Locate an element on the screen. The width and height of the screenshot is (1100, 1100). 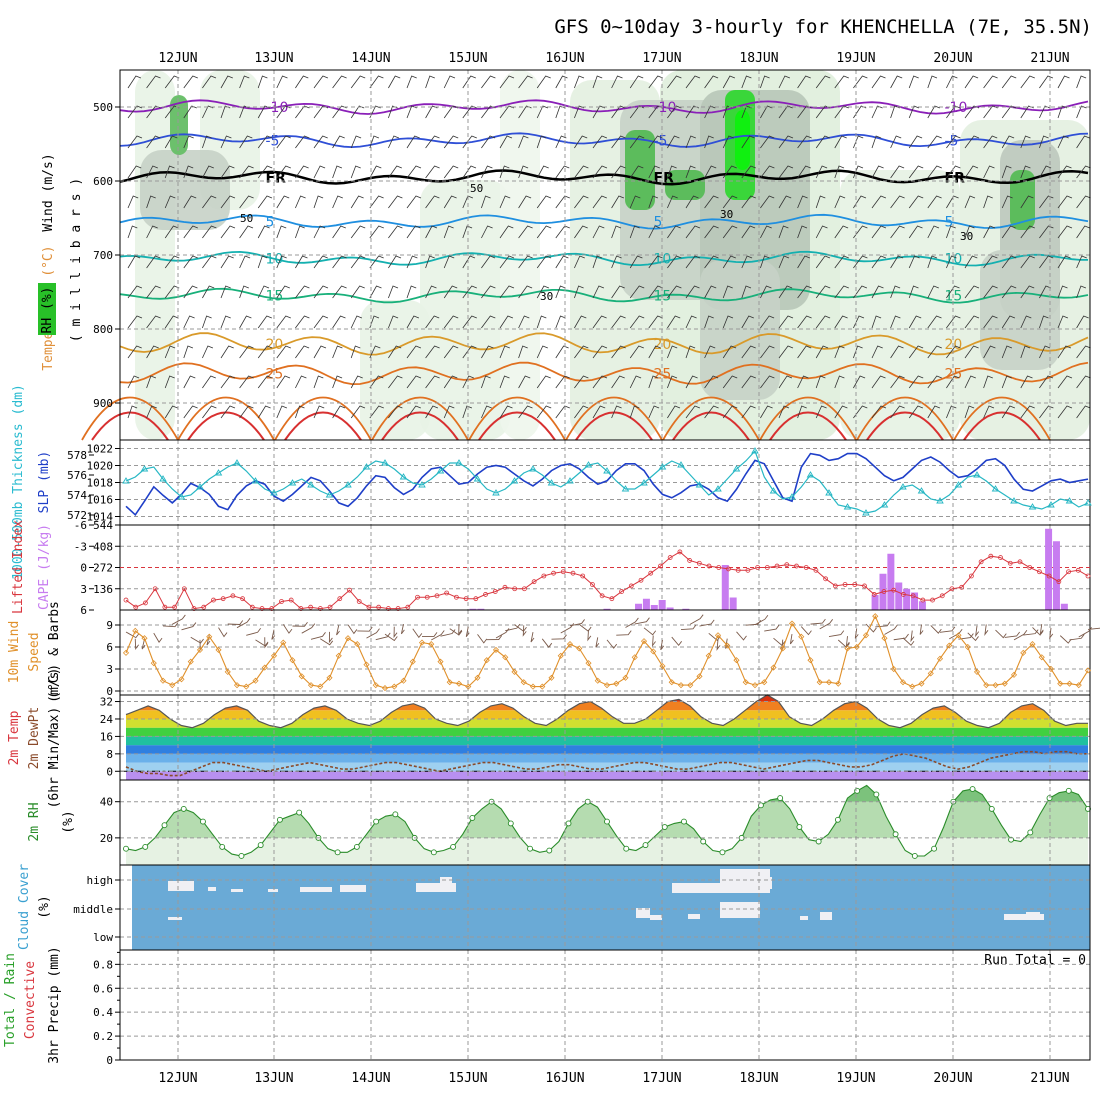
isotherm-warm-arc is located at coordinates (905, 426).